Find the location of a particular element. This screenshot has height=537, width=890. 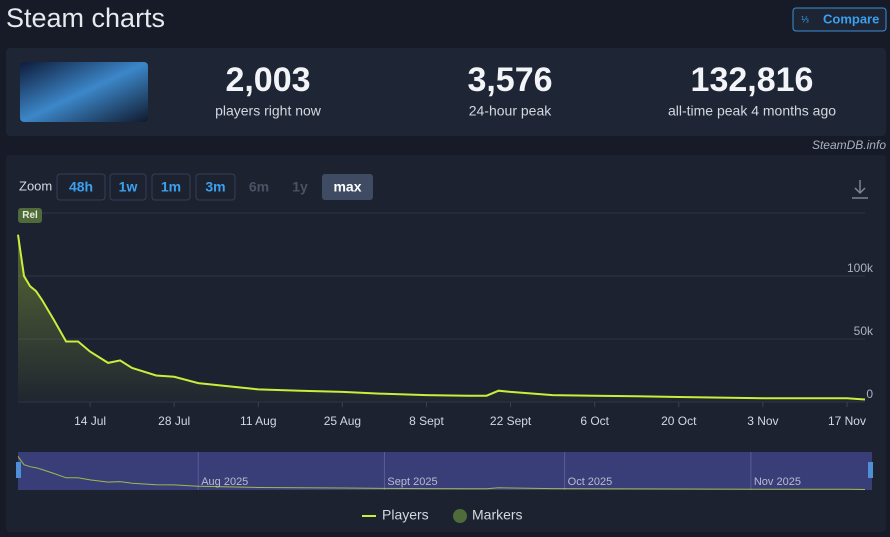

stat-label: players right now is located at coordinates (268, 111).